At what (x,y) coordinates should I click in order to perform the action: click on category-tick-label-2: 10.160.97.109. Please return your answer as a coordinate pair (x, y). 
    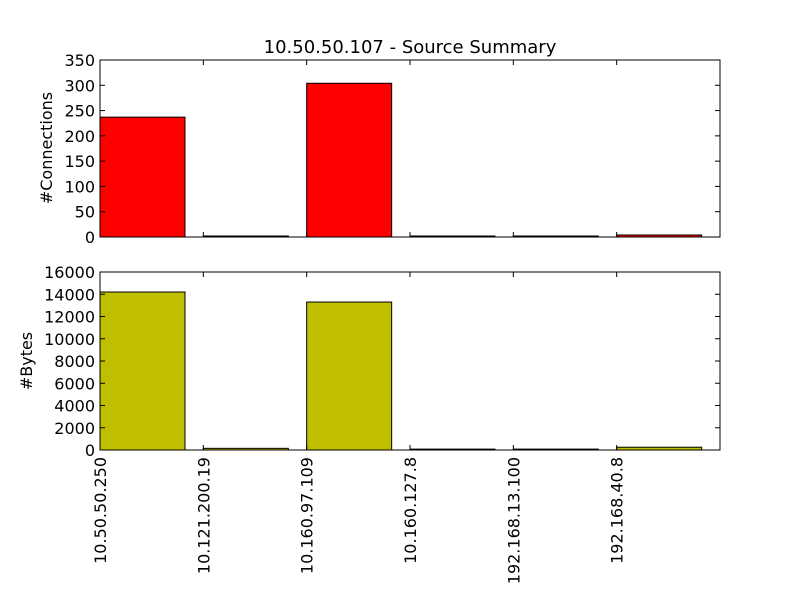
    Looking at the image, I should click on (307, 515).